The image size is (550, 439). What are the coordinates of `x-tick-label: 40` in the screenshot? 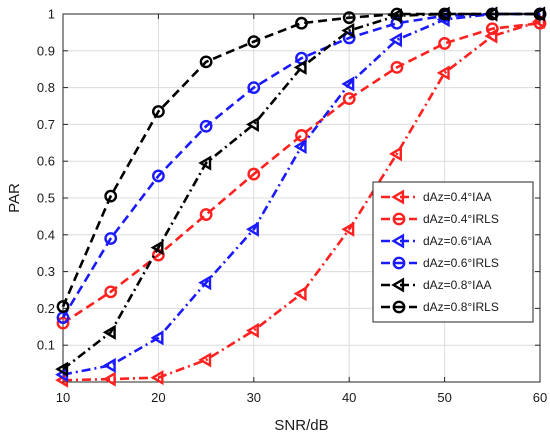 It's located at (349, 397).